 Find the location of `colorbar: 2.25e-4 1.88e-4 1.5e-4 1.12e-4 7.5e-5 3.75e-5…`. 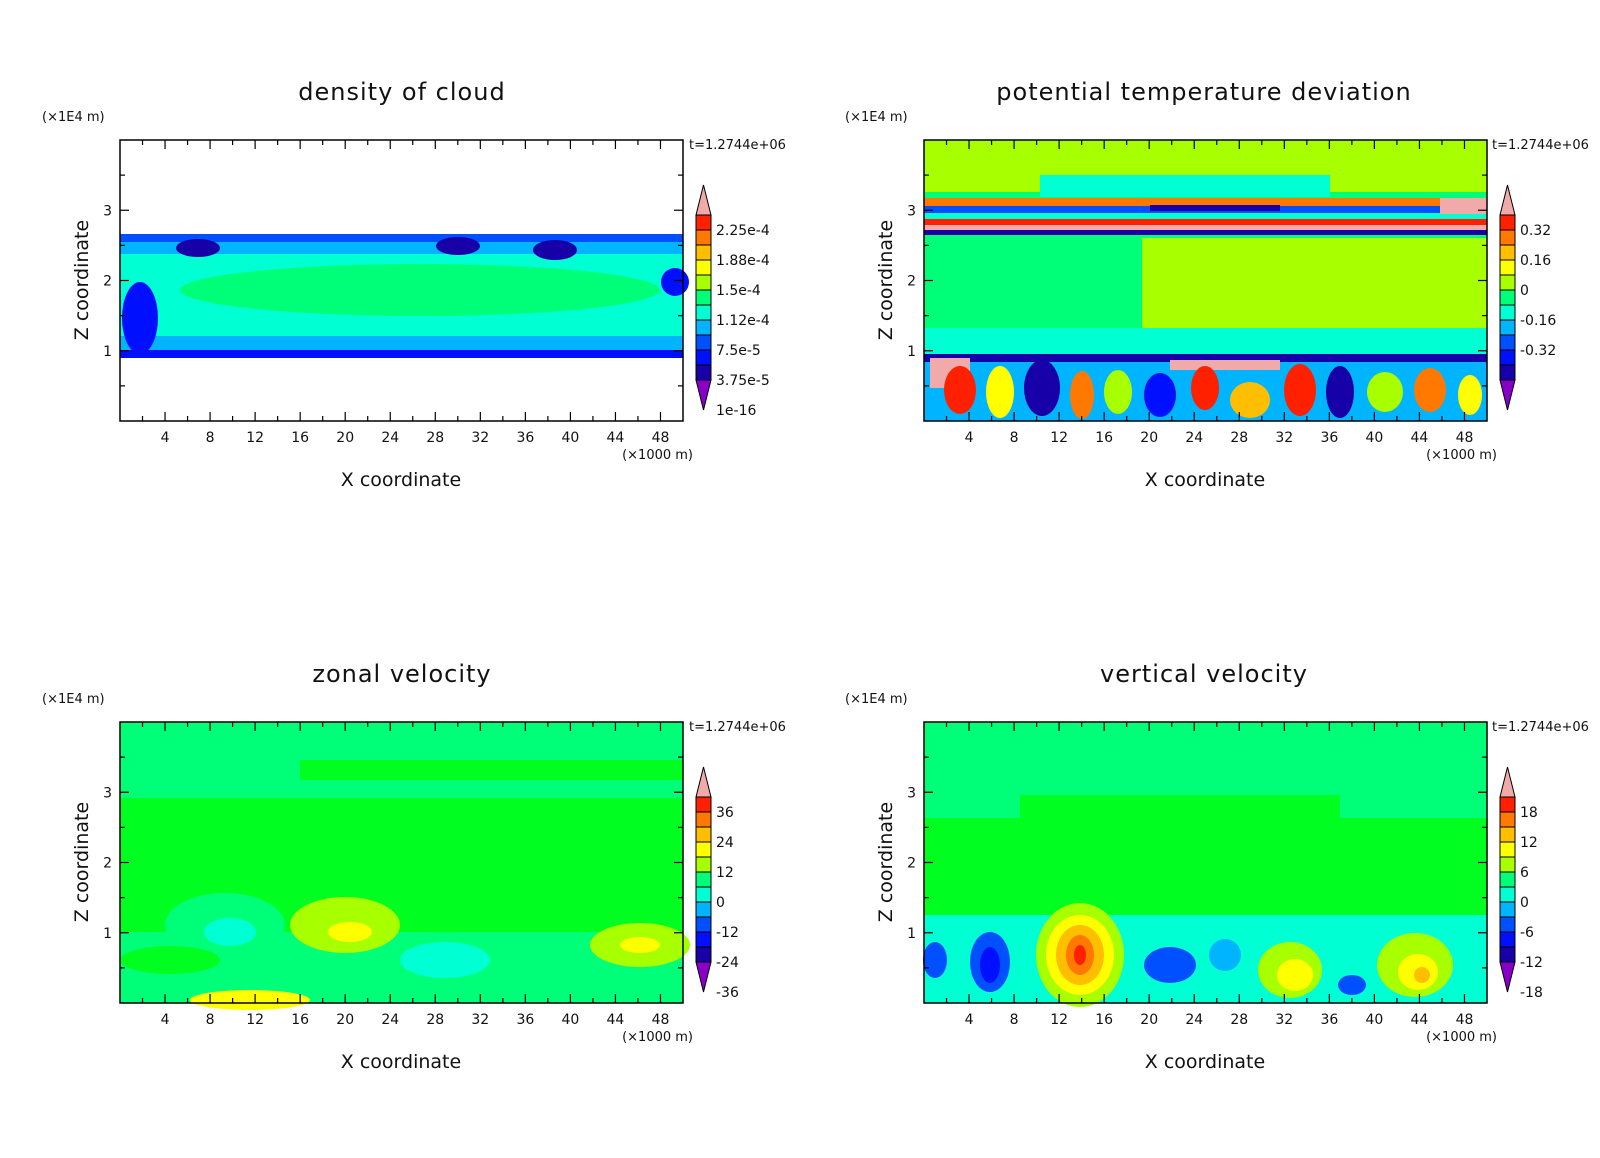

colorbar: 2.25e-4 1.88e-4 1.5e-4 1.12e-4 7.5e-5 3.75e-5… is located at coordinates (732, 301).